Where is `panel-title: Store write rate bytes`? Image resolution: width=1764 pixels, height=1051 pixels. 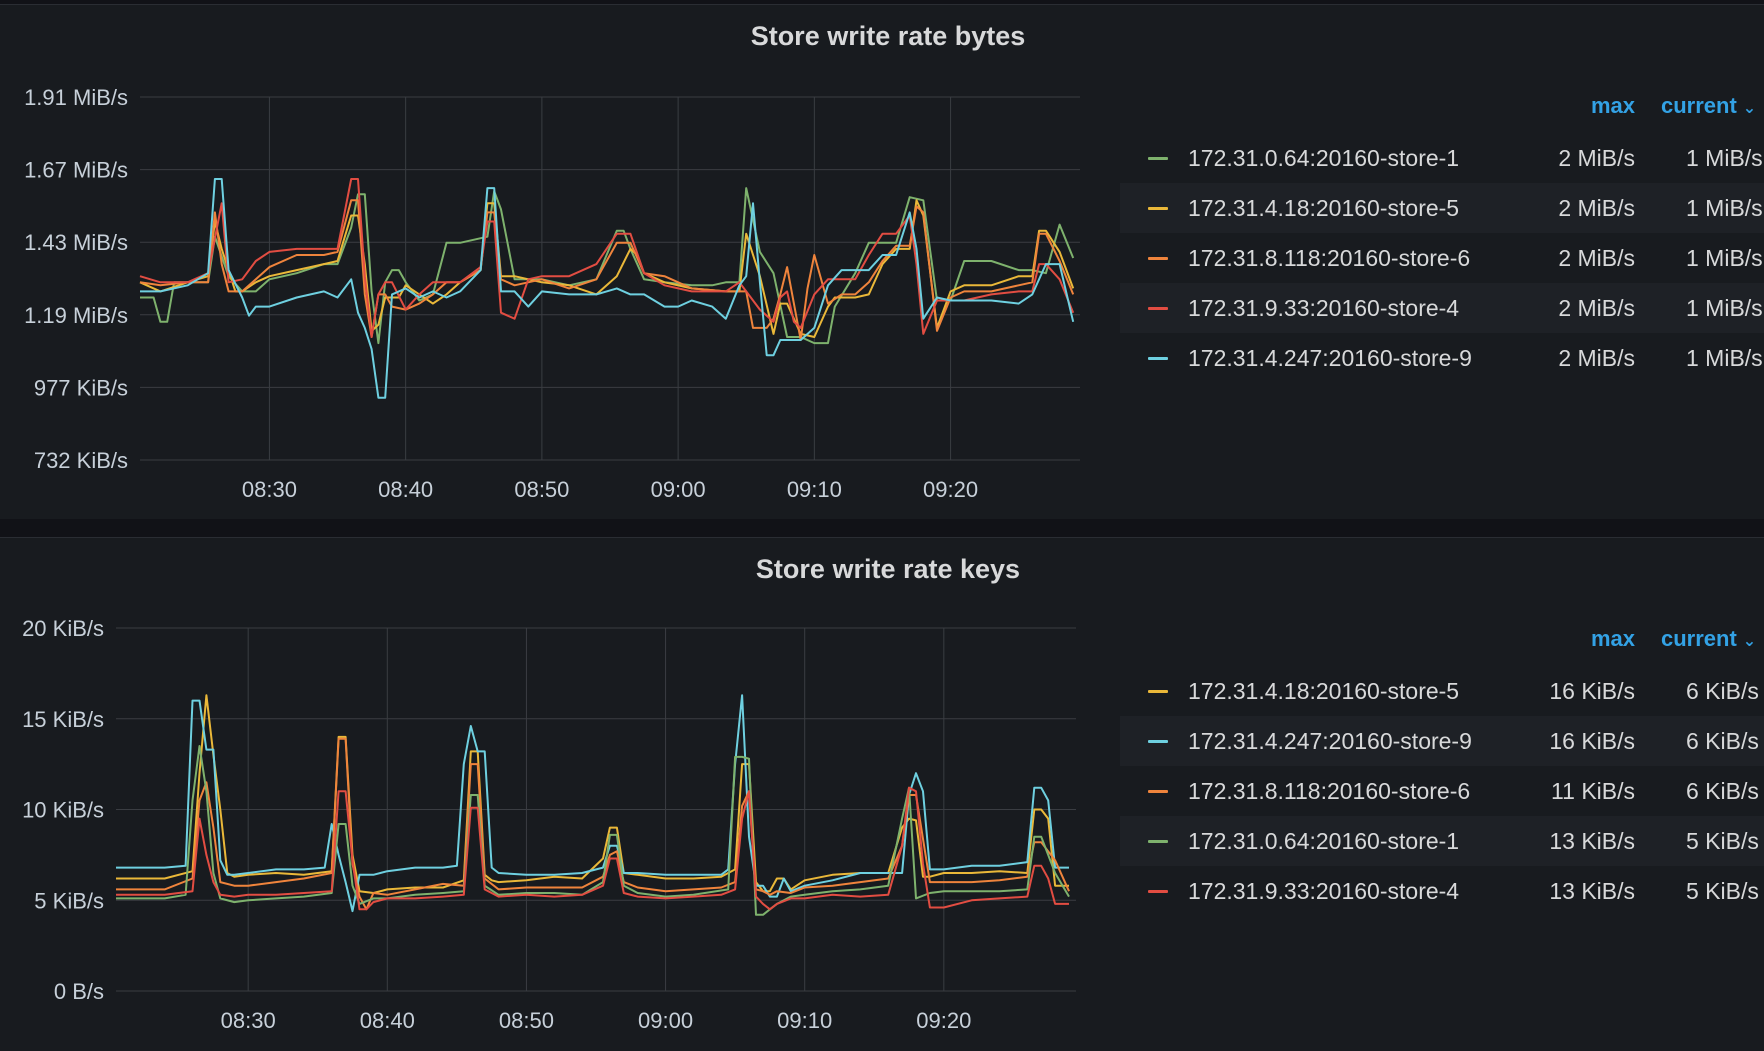 panel-title: Store write rate bytes is located at coordinates (888, 36).